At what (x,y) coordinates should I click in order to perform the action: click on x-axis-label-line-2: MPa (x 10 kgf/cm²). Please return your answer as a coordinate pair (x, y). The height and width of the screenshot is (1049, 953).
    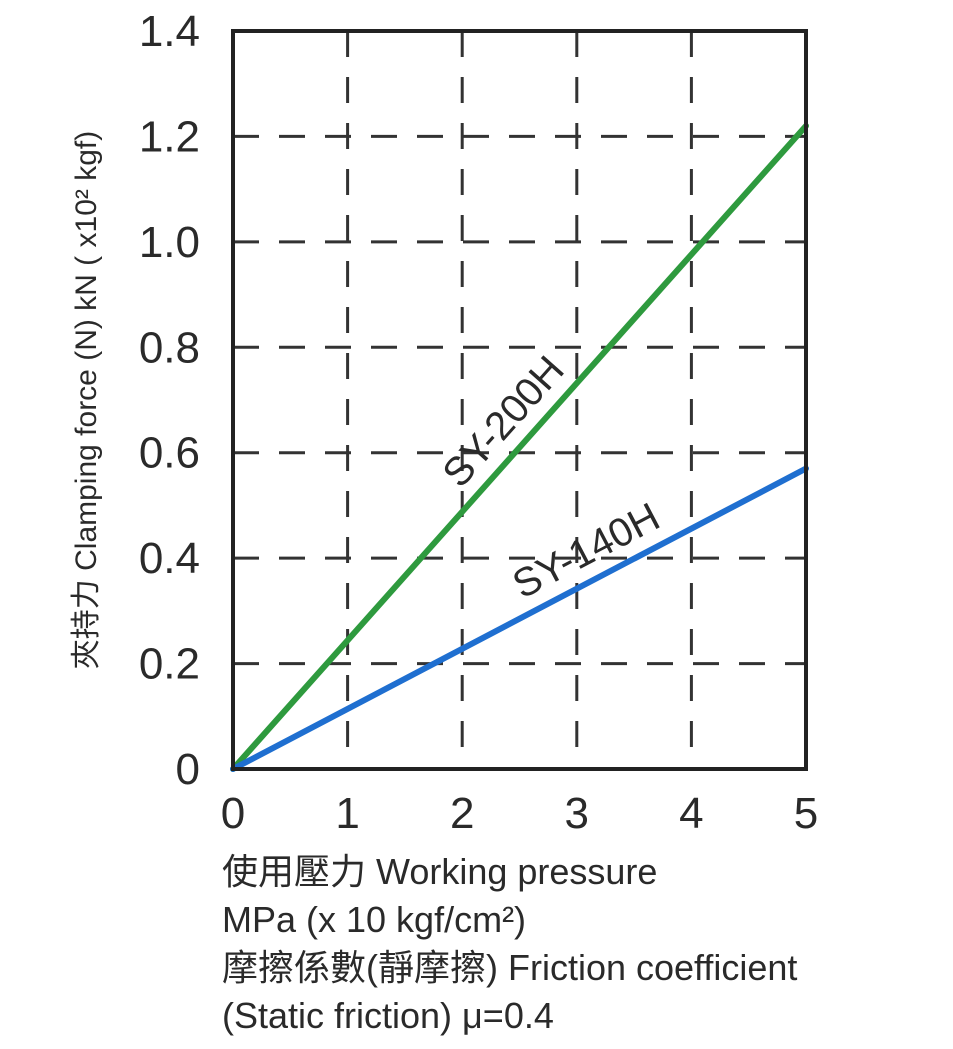
    Looking at the image, I should click on (374, 919).